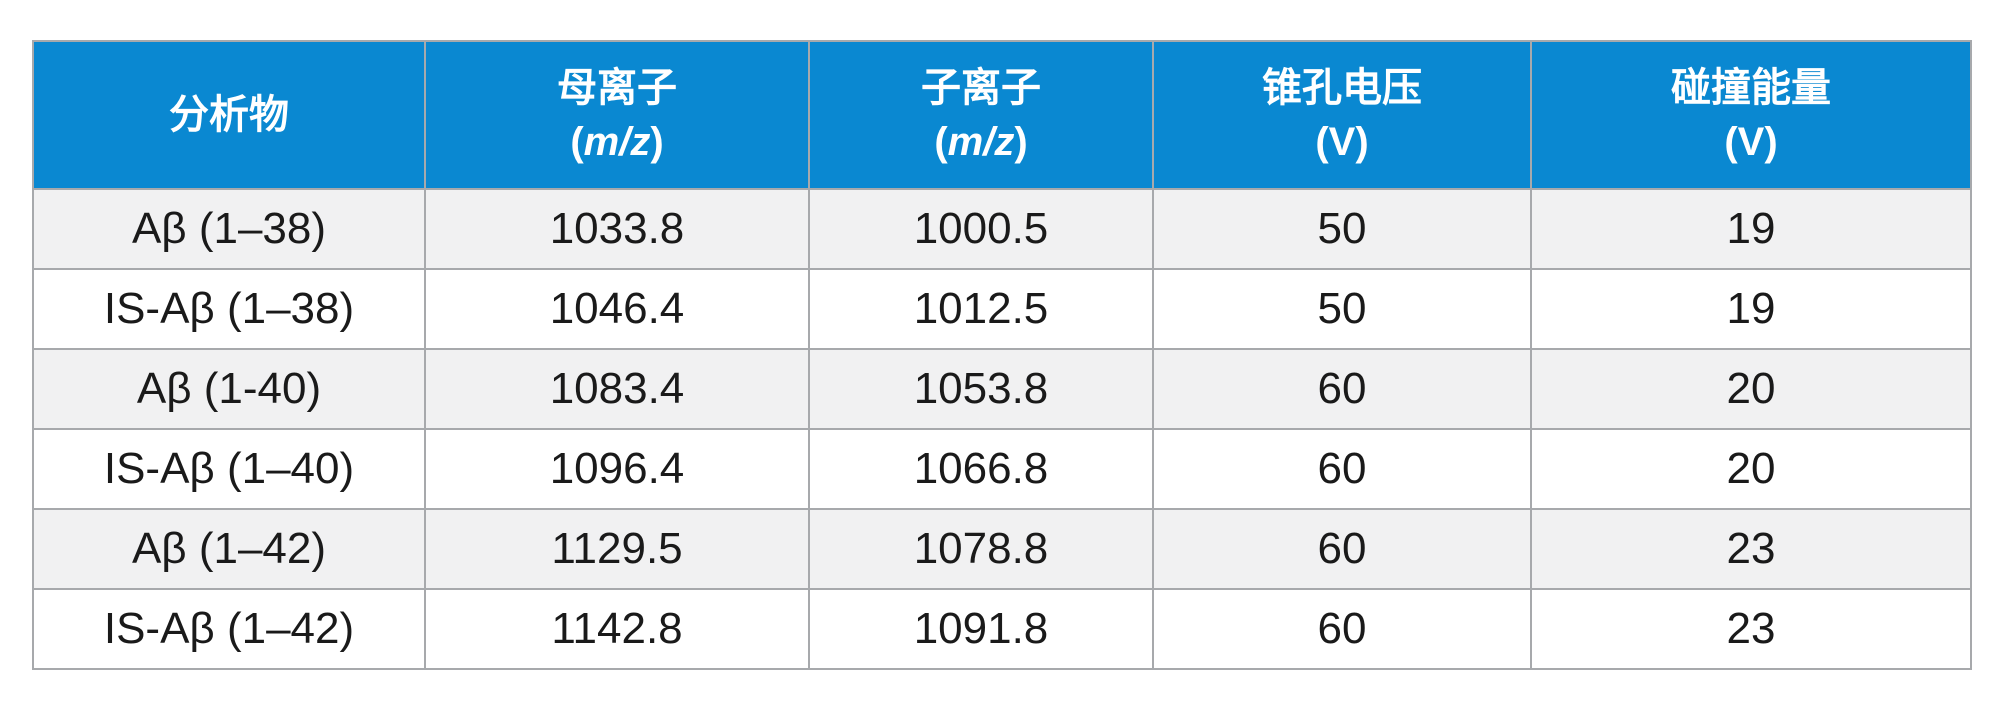  What do you see at coordinates (981, 229) in the screenshot?
I see `cell-product: 1000.5` at bounding box center [981, 229].